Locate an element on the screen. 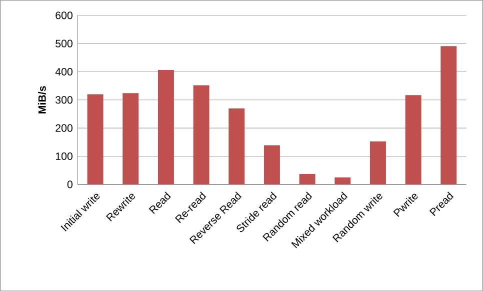 This screenshot has height=291, width=483. y-tick-label: 500 is located at coordinates (64, 44).